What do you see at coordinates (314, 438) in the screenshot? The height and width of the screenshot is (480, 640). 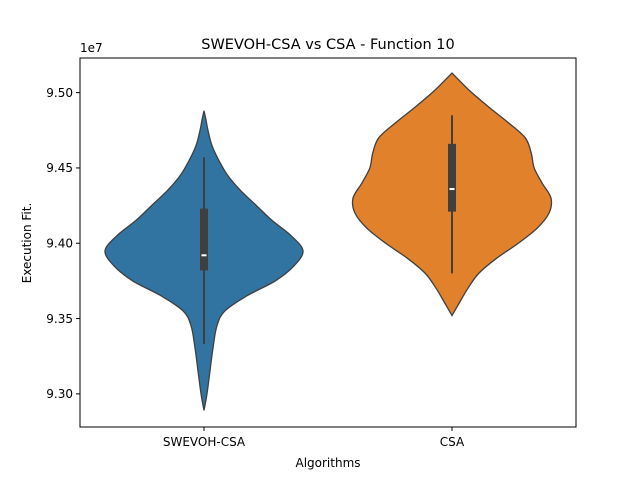 I see `x-axis: SWEVOH-CSA CSA` at bounding box center [314, 438].